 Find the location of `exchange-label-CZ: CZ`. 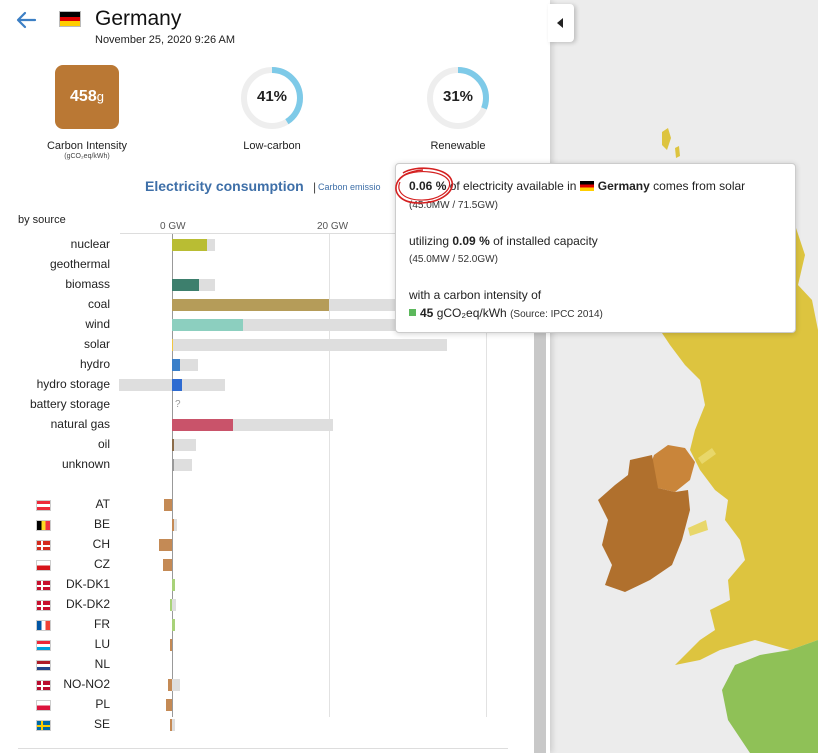

exchange-label-CZ: CZ is located at coordinates (102, 564).